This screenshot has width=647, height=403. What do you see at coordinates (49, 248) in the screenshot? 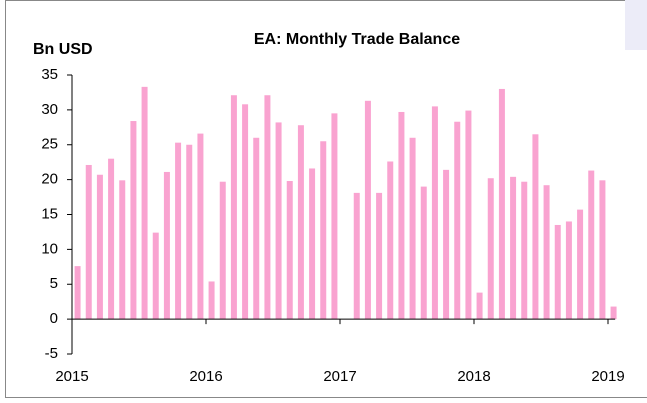
I see `y-tick-label: 10` at bounding box center [49, 248].